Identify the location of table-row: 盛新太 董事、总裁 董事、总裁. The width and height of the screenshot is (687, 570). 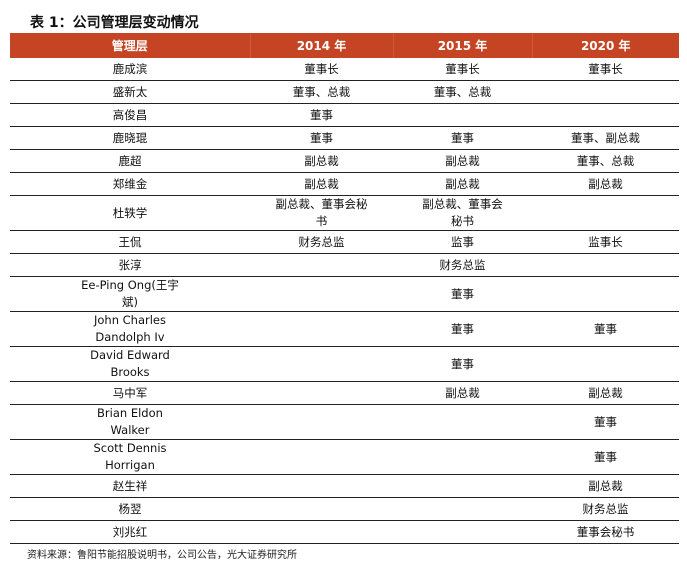
(344, 92).